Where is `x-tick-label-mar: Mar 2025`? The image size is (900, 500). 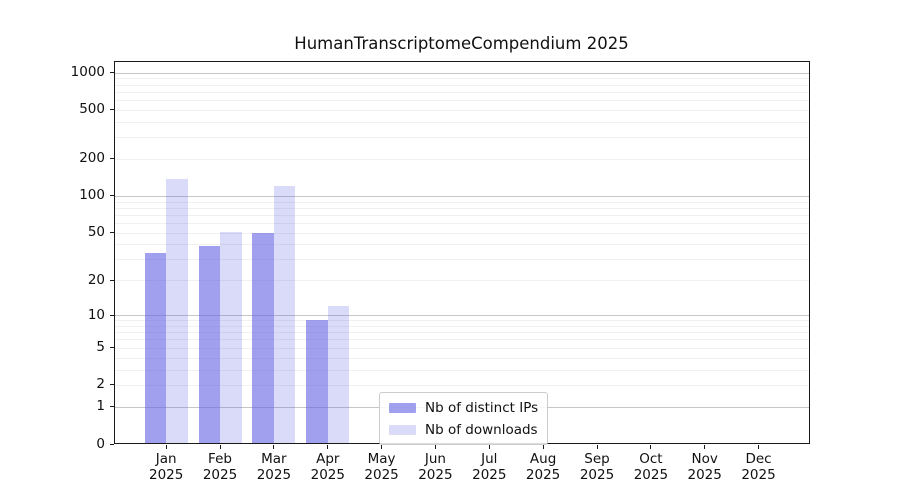 x-tick-label-mar: Mar 2025 is located at coordinates (274, 467).